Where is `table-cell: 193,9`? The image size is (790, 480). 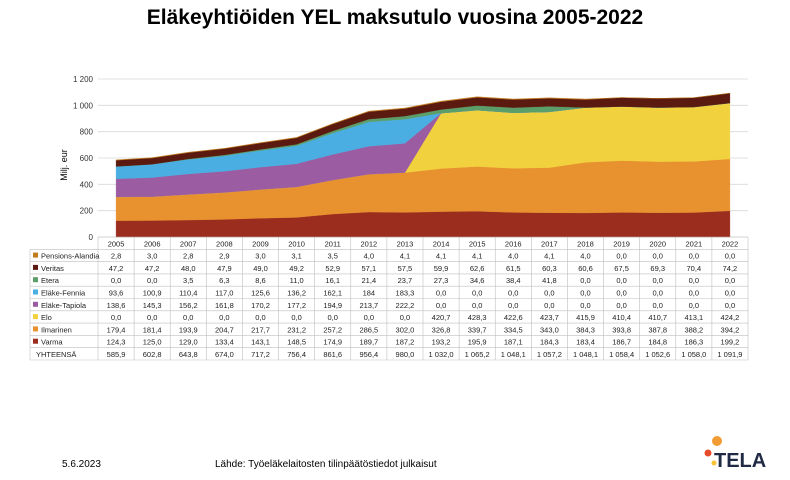
table-cell: 193,9 is located at coordinates (188, 329).